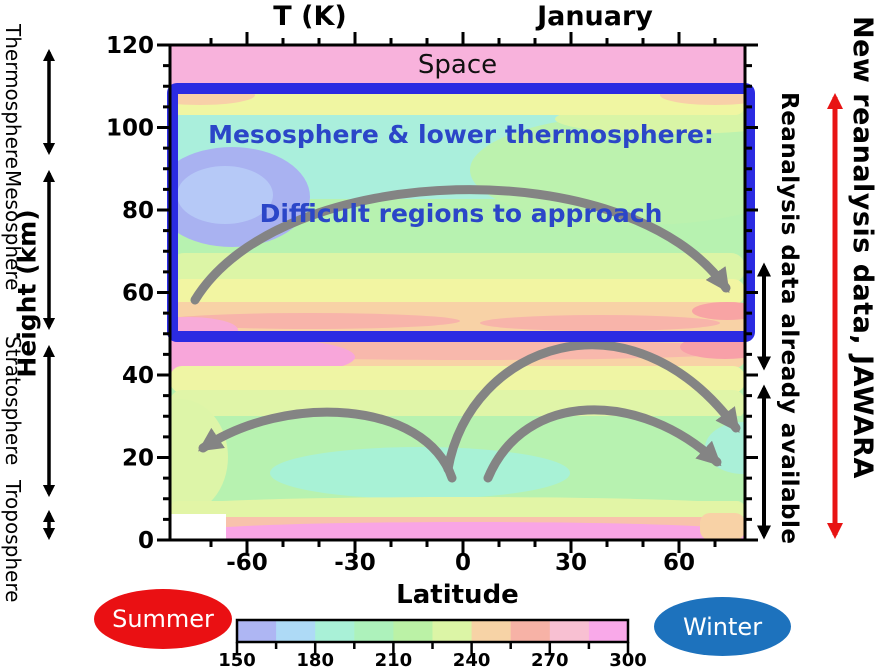 The width and height of the screenshot is (882, 669). What do you see at coordinates (138, 459) in the screenshot?
I see `svg-text: 20` at bounding box center [138, 459].